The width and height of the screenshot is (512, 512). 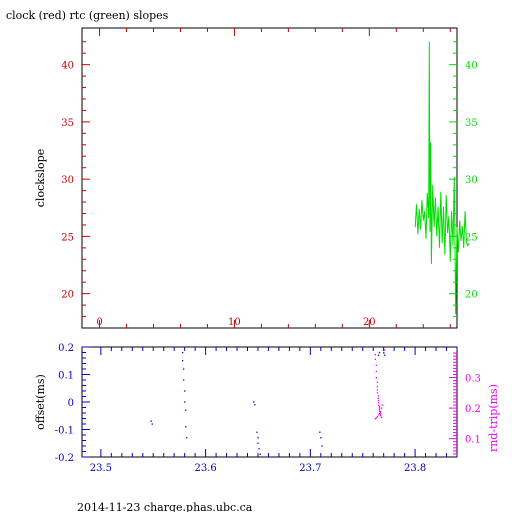 I want to click on top-series, so click(x=442, y=178).